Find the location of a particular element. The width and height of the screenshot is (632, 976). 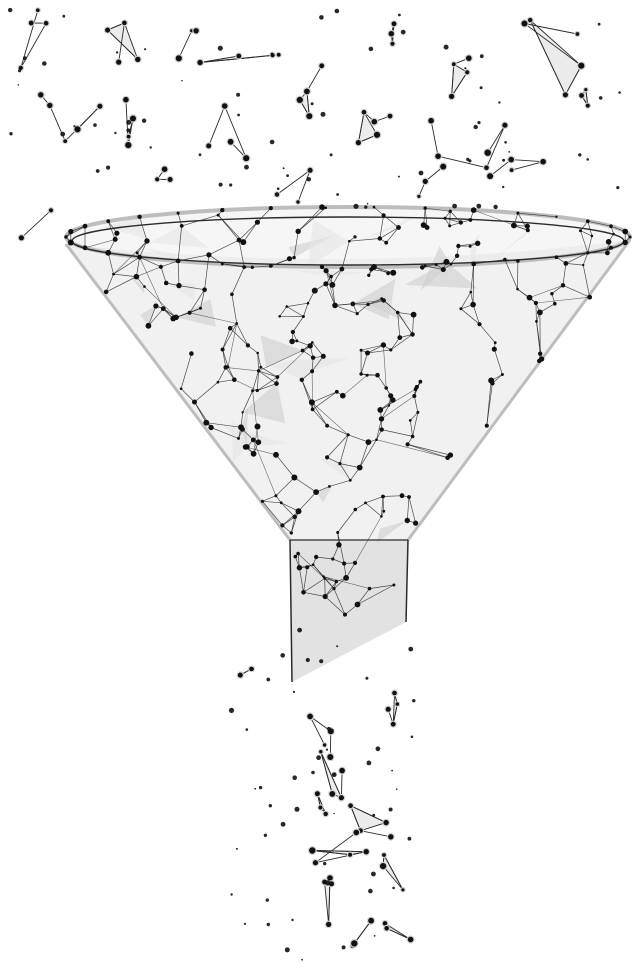

funnel-mouth-fill is located at coordinates (348, 237).